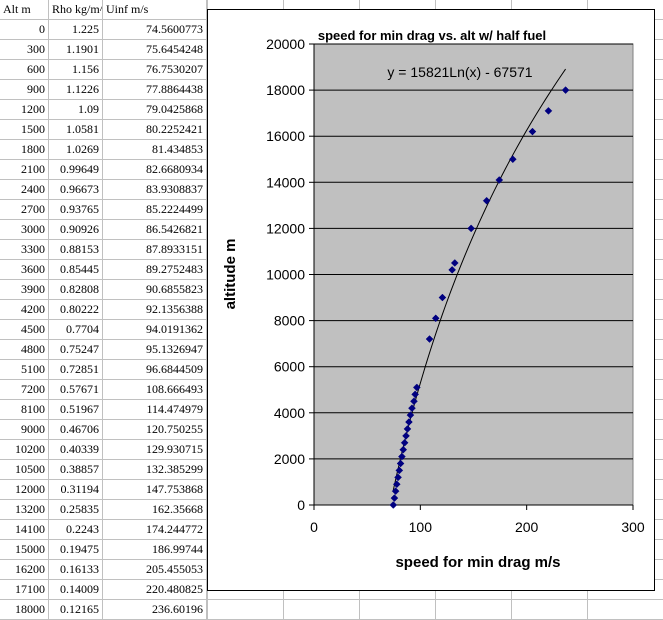 The image size is (663, 620). I want to click on table-cell: 0.93765, so click(76, 210).